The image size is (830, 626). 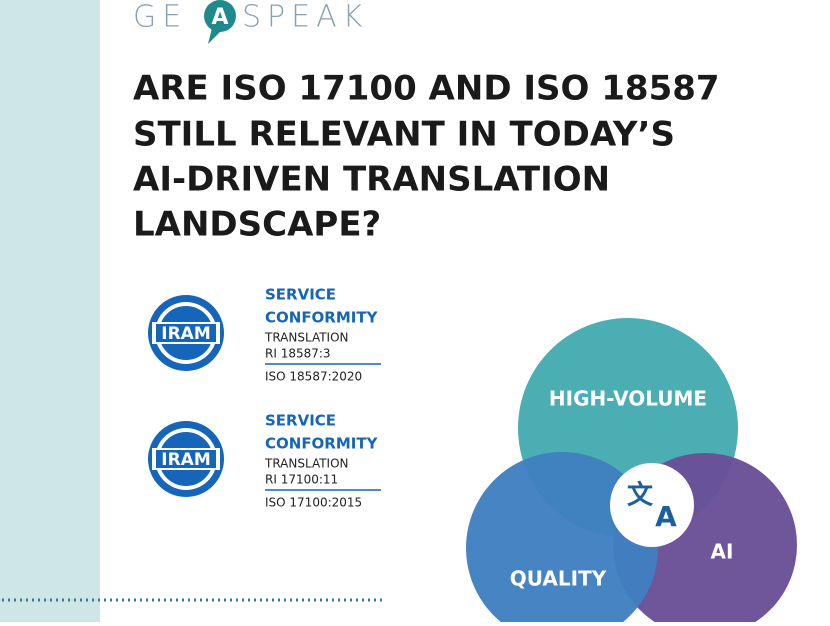 I want to click on logo-right: SPEAK, so click(x=305, y=17).